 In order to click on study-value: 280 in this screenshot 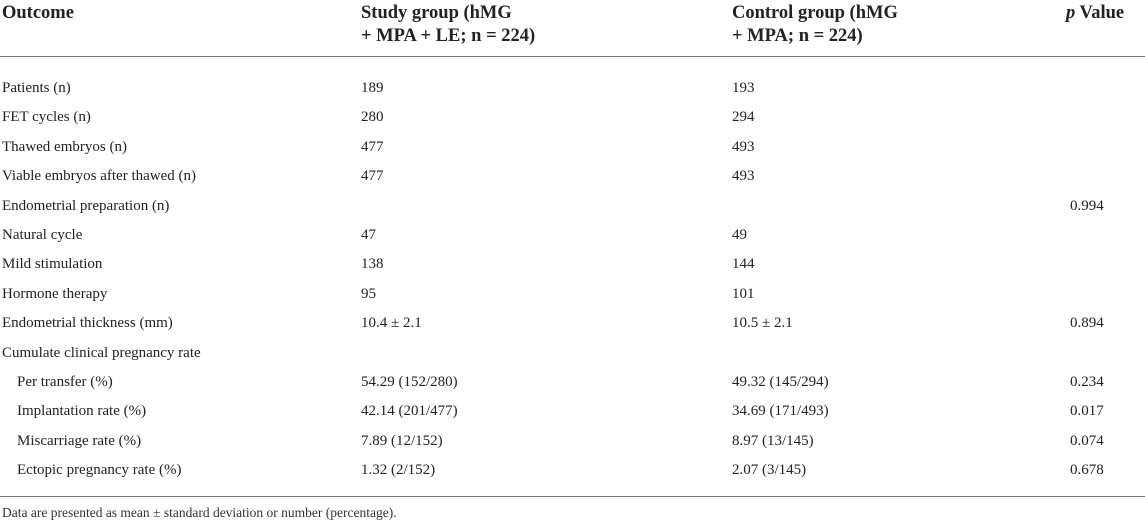, I will do `click(372, 117)`.